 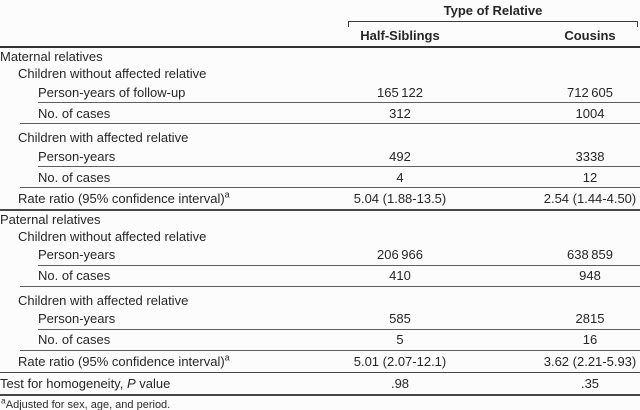 I want to click on cousins-value: 948, so click(x=590, y=275).